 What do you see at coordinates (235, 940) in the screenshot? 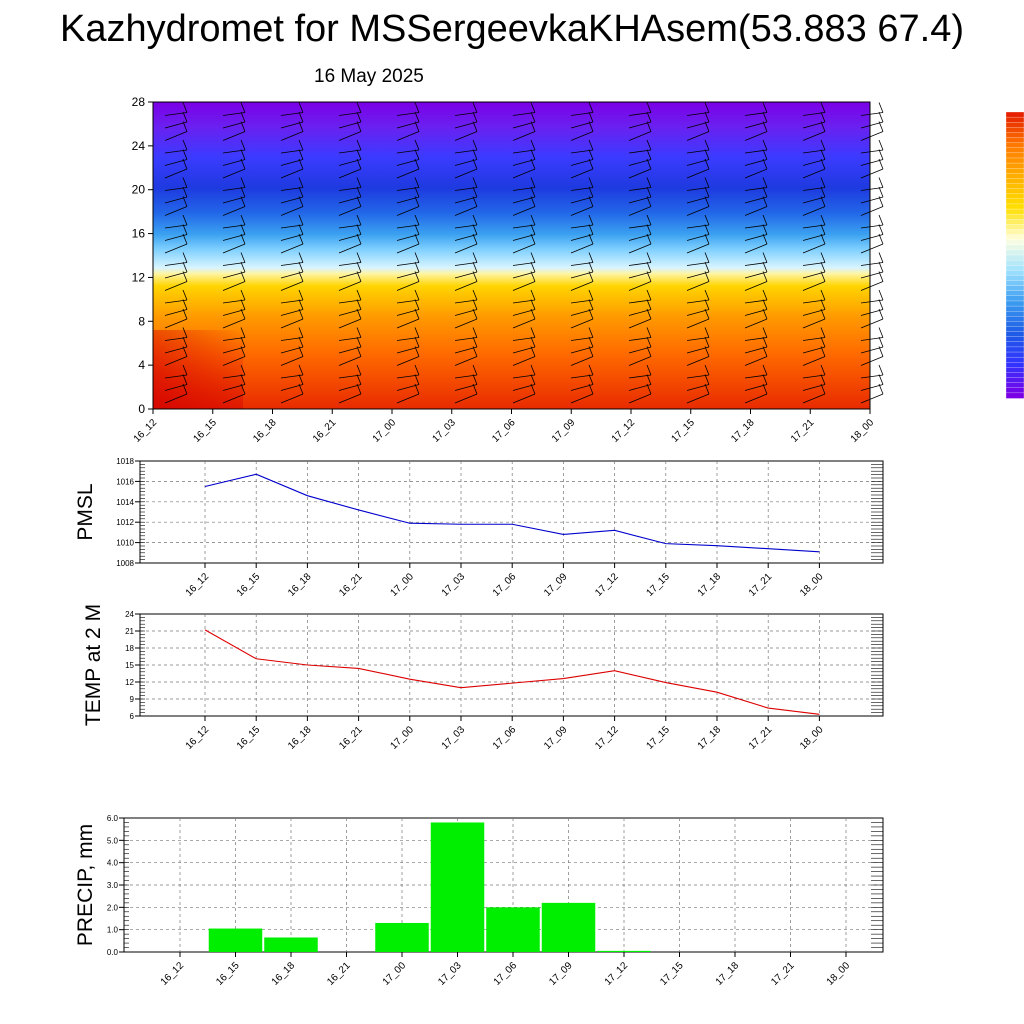
I see `precip-bar` at bounding box center [235, 940].